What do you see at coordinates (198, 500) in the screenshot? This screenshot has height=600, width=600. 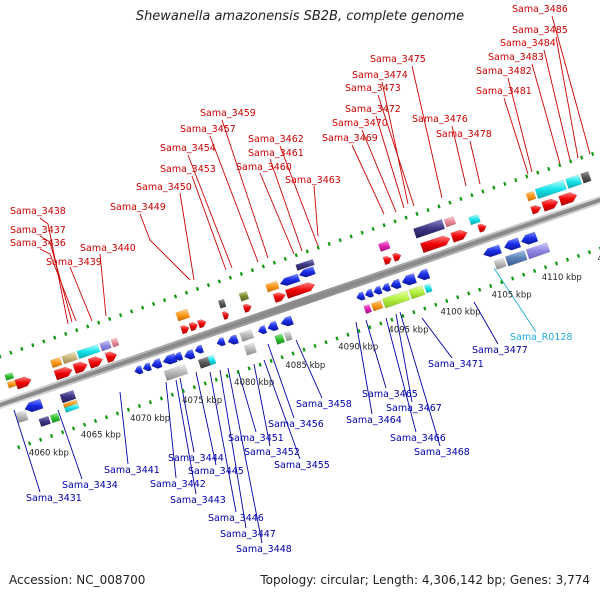 I see `gene-label-reverse: Sama_3443` at bounding box center [198, 500].